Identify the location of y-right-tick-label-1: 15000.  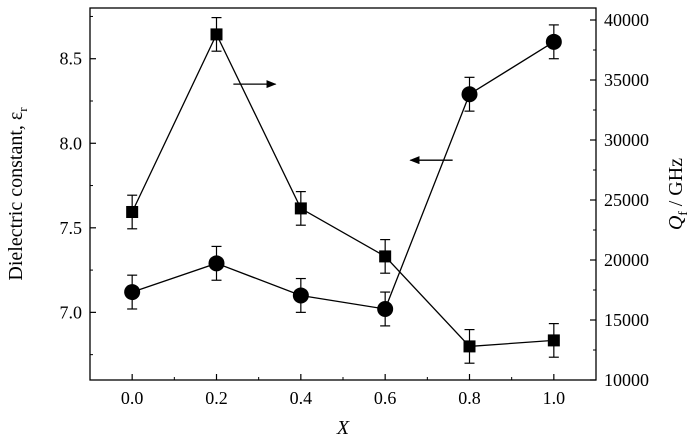
(626, 320).